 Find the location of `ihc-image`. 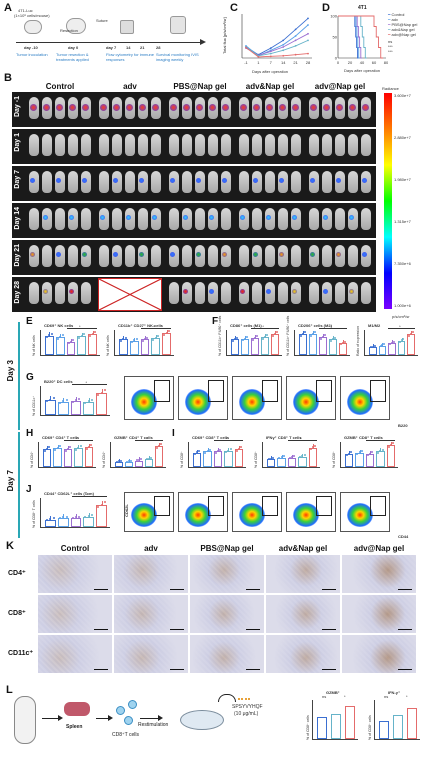

ihc-image is located at coordinates (379, 574).